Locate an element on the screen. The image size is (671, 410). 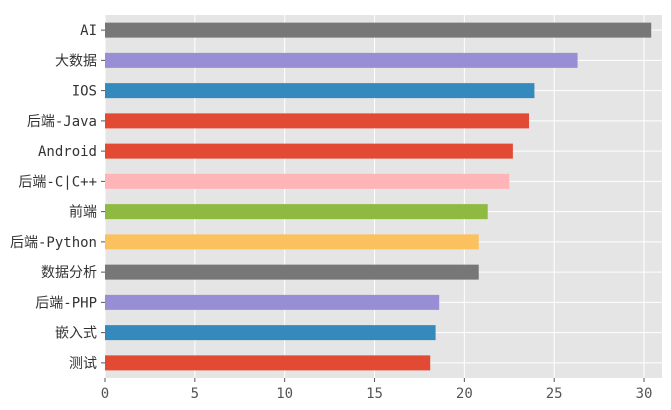
category-label: 后端-PHP is located at coordinates (66, 303).